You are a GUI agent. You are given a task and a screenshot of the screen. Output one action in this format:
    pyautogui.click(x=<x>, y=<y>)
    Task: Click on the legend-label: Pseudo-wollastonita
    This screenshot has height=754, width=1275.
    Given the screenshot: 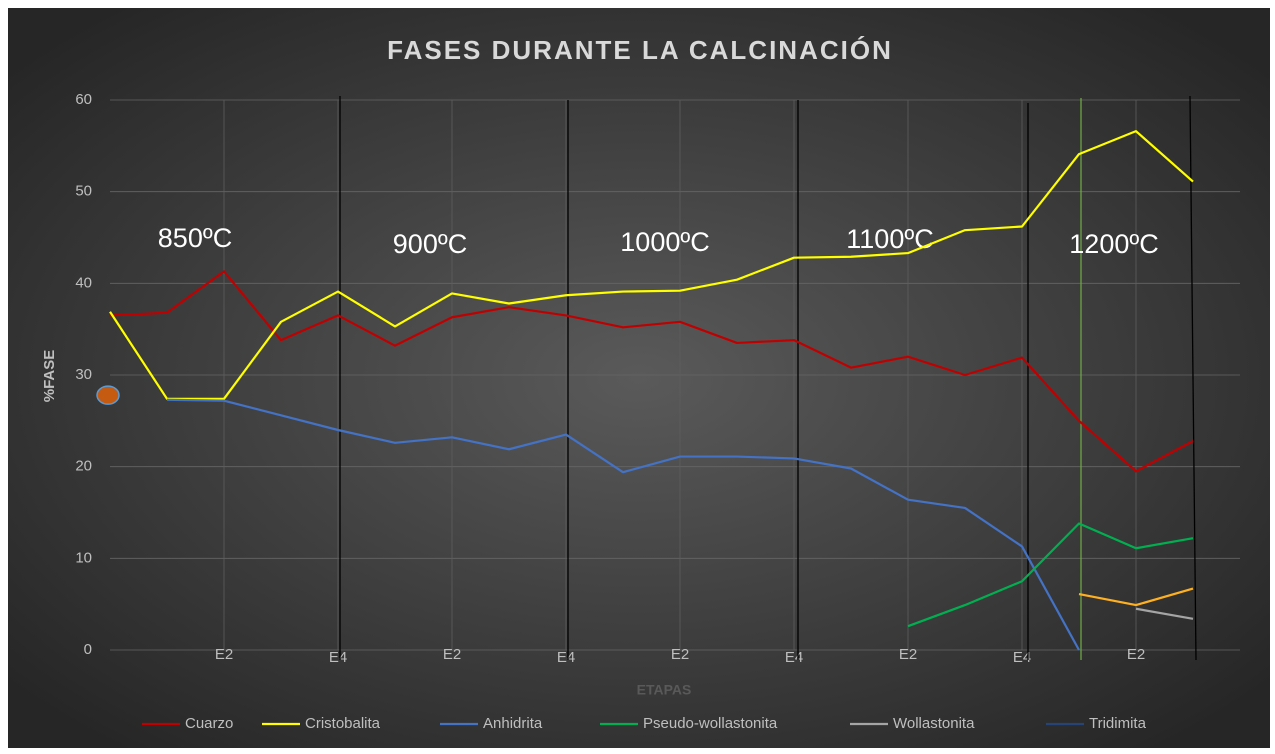 What is the action you would take?
    pyautogui.click(x=710, y=723)
    